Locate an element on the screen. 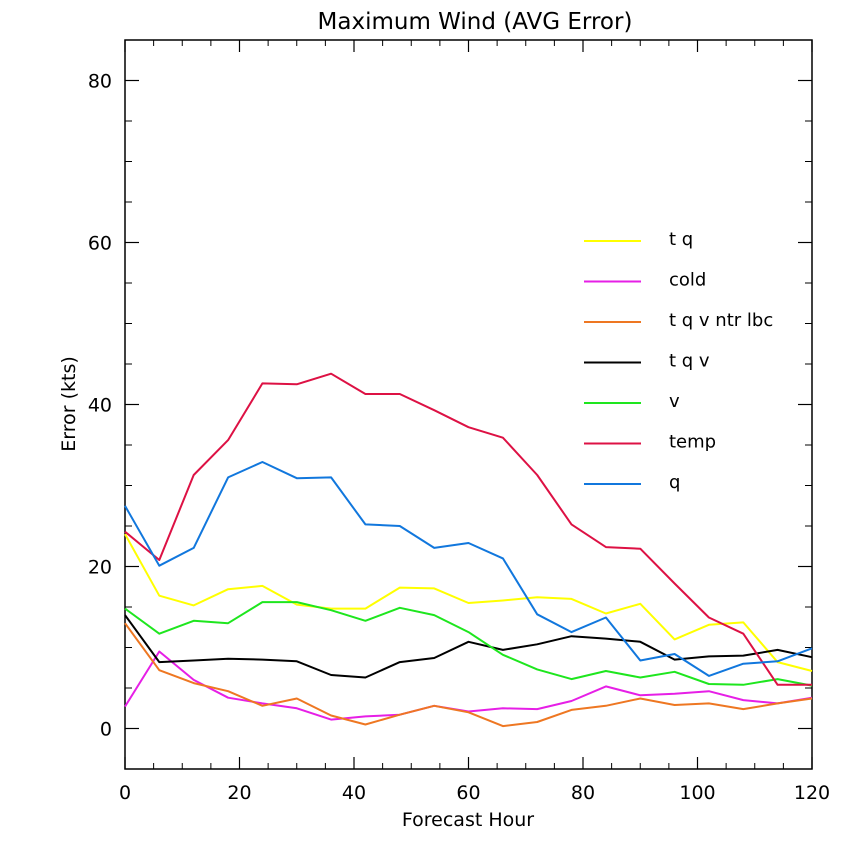  legend-label: t q v is located at coordinates (689, 361).